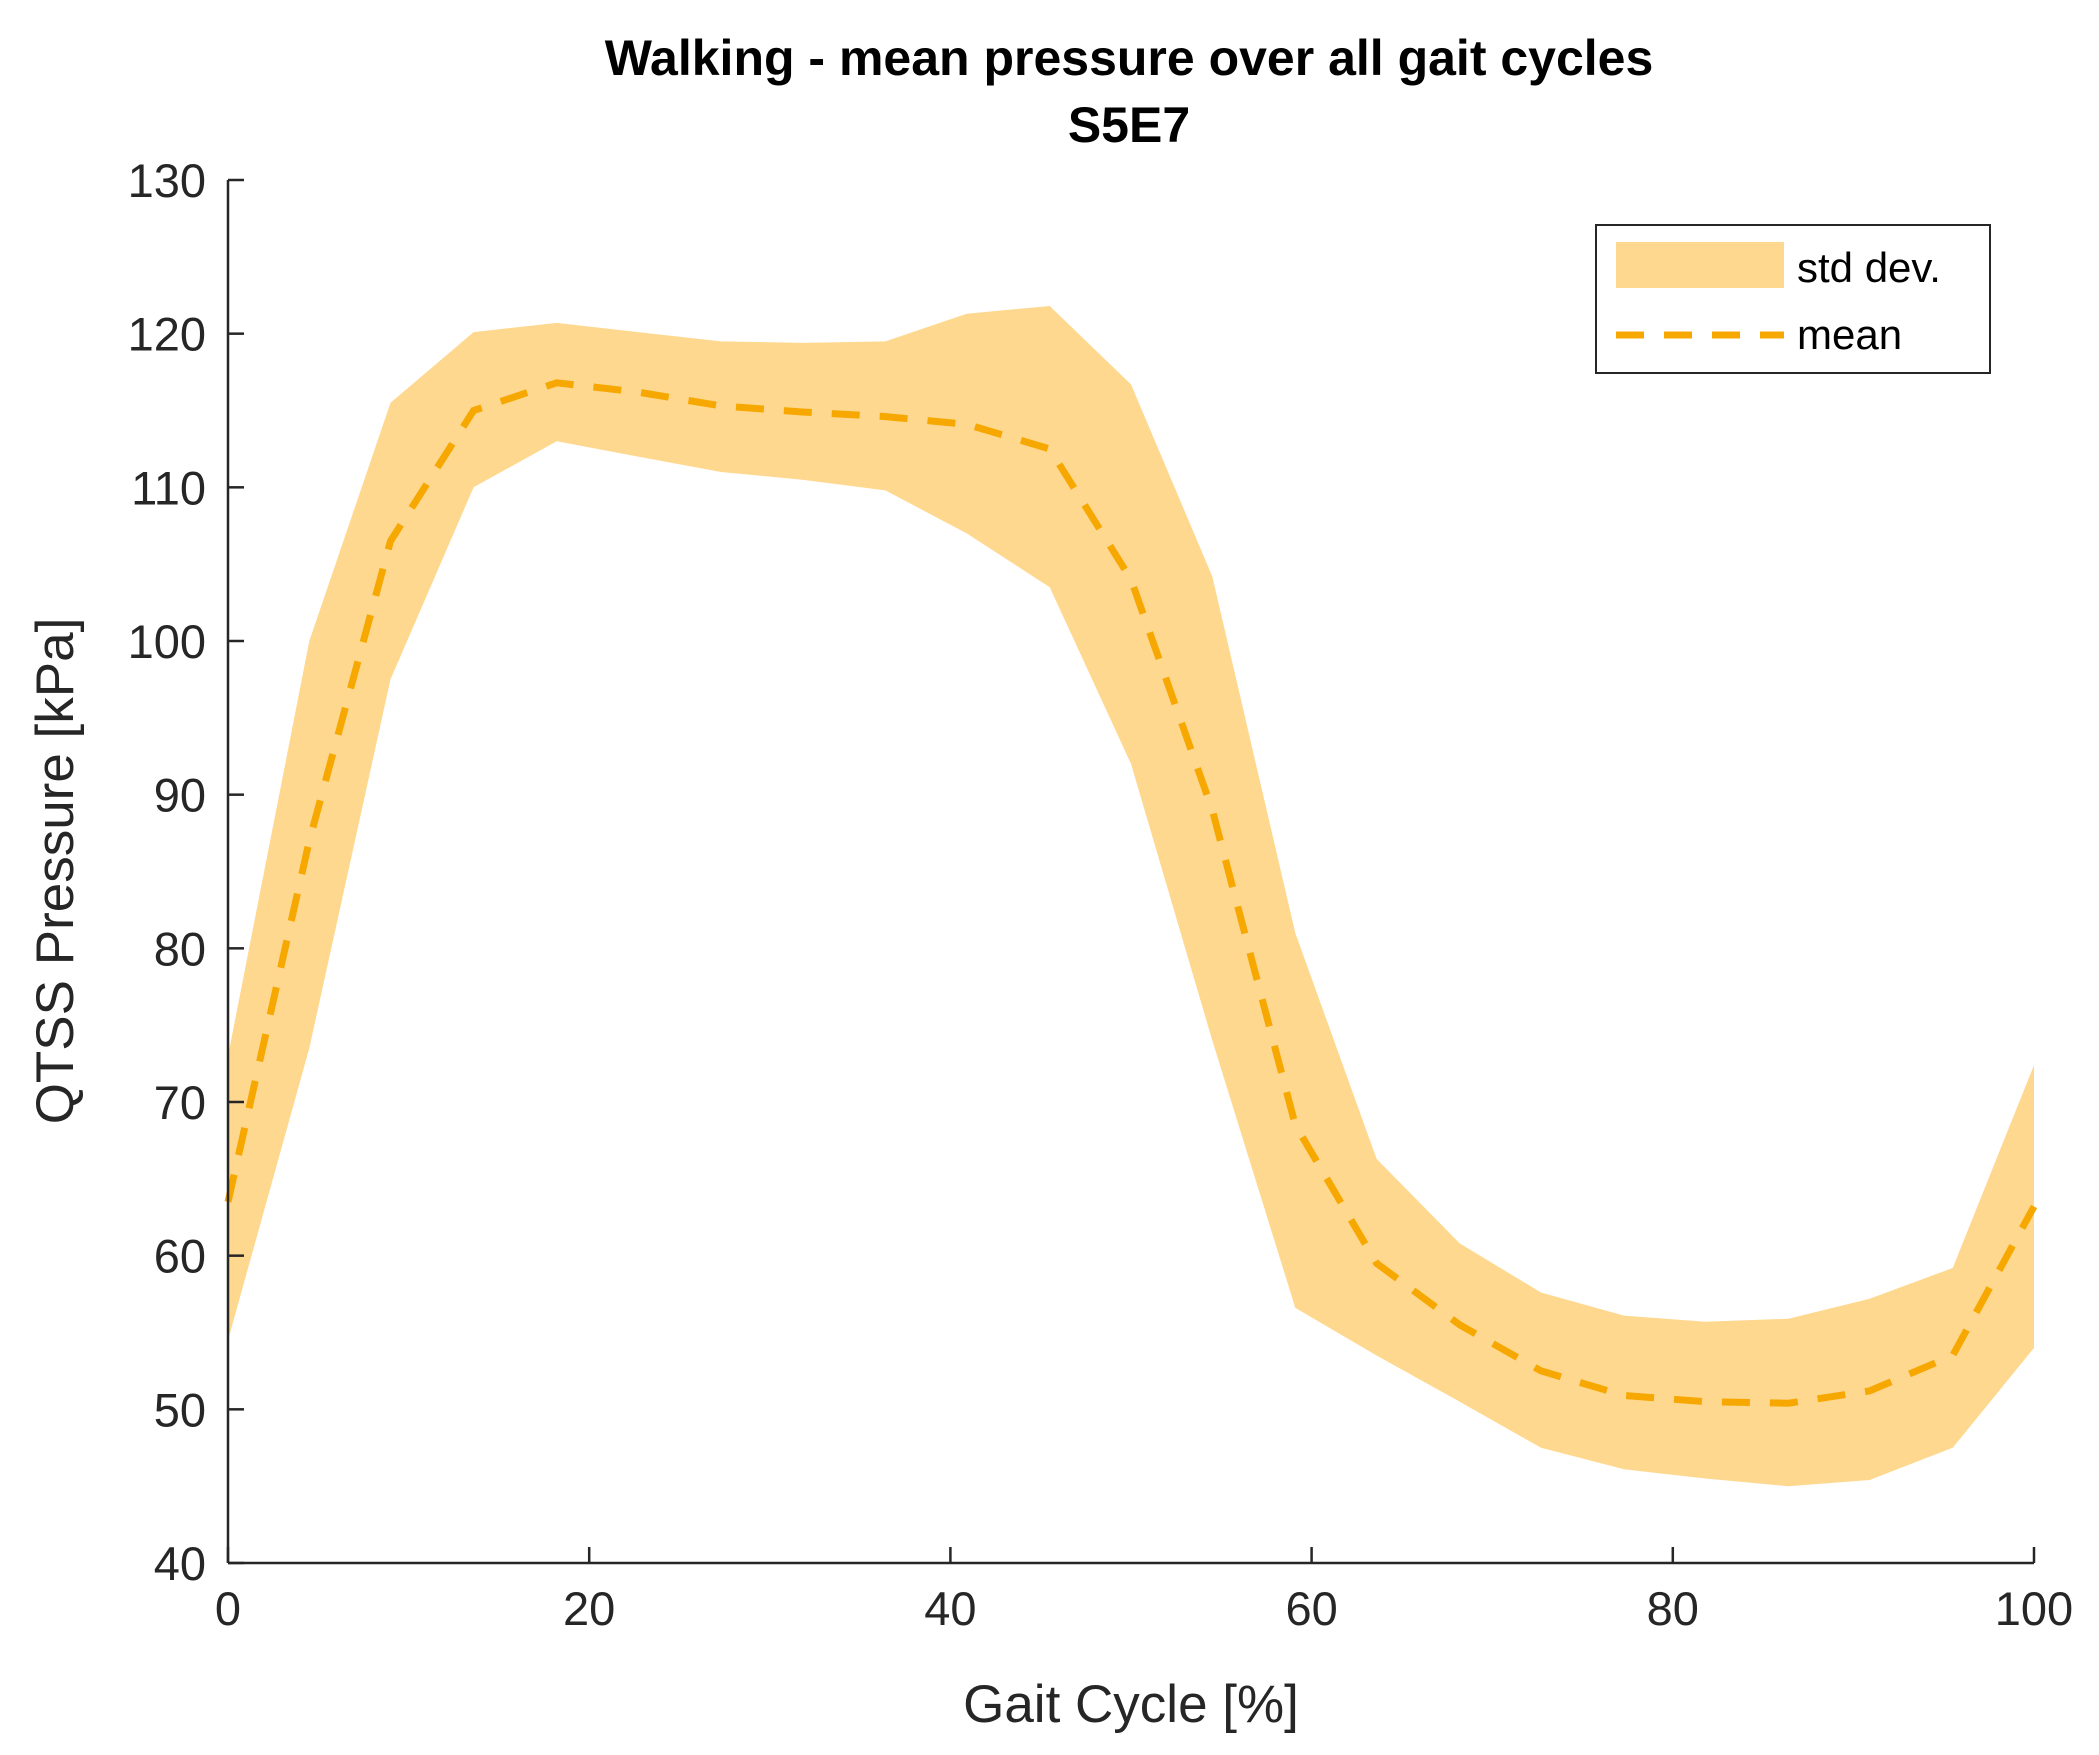 This screenshot has width=2099, height=1755. Describe the element at coordinates (180, 948) in the screenshot. I see `y-tick-label: 80` at that location.